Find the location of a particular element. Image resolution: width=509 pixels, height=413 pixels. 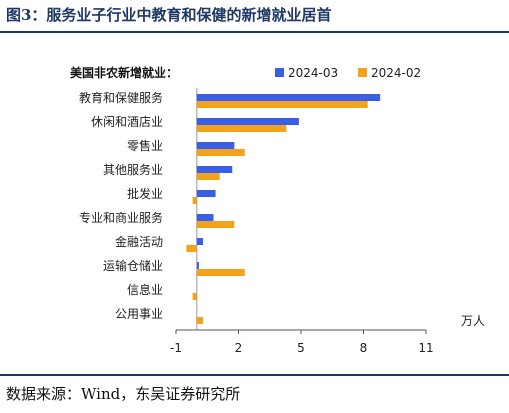

source-divider is located at coordinates (254, 375).